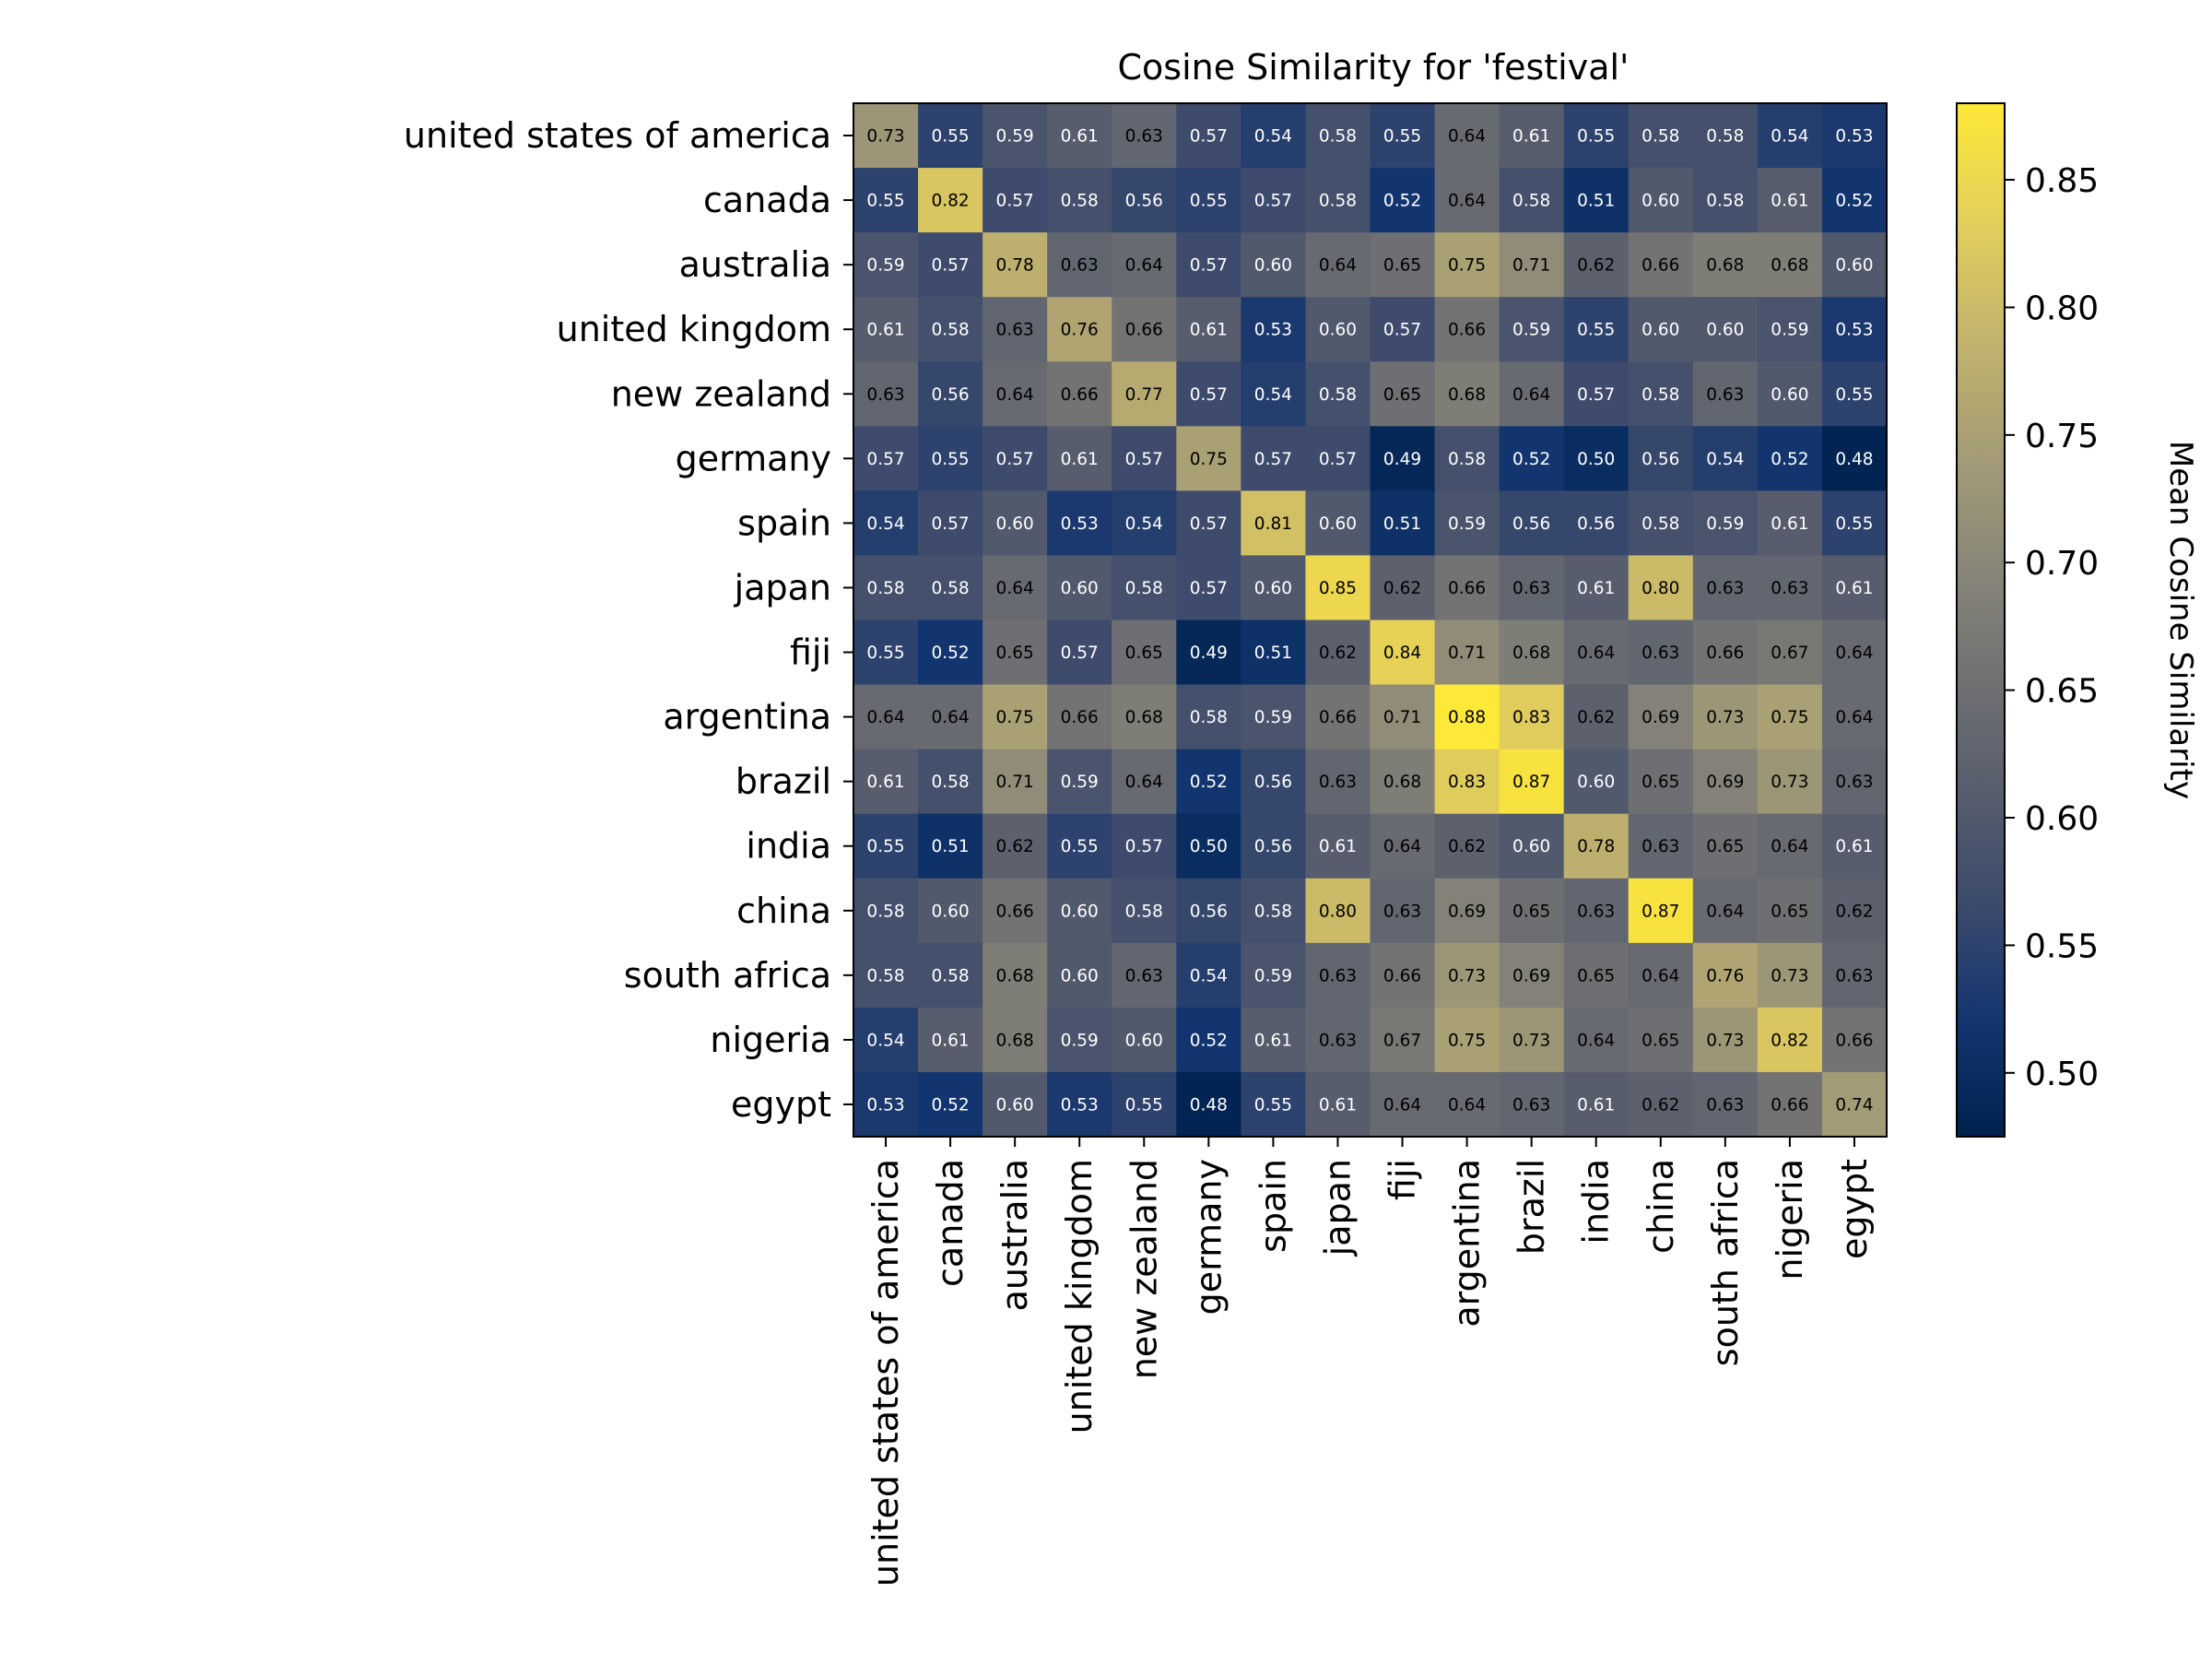  I want to click on y-tick-label: south africa, so click(727, 975).